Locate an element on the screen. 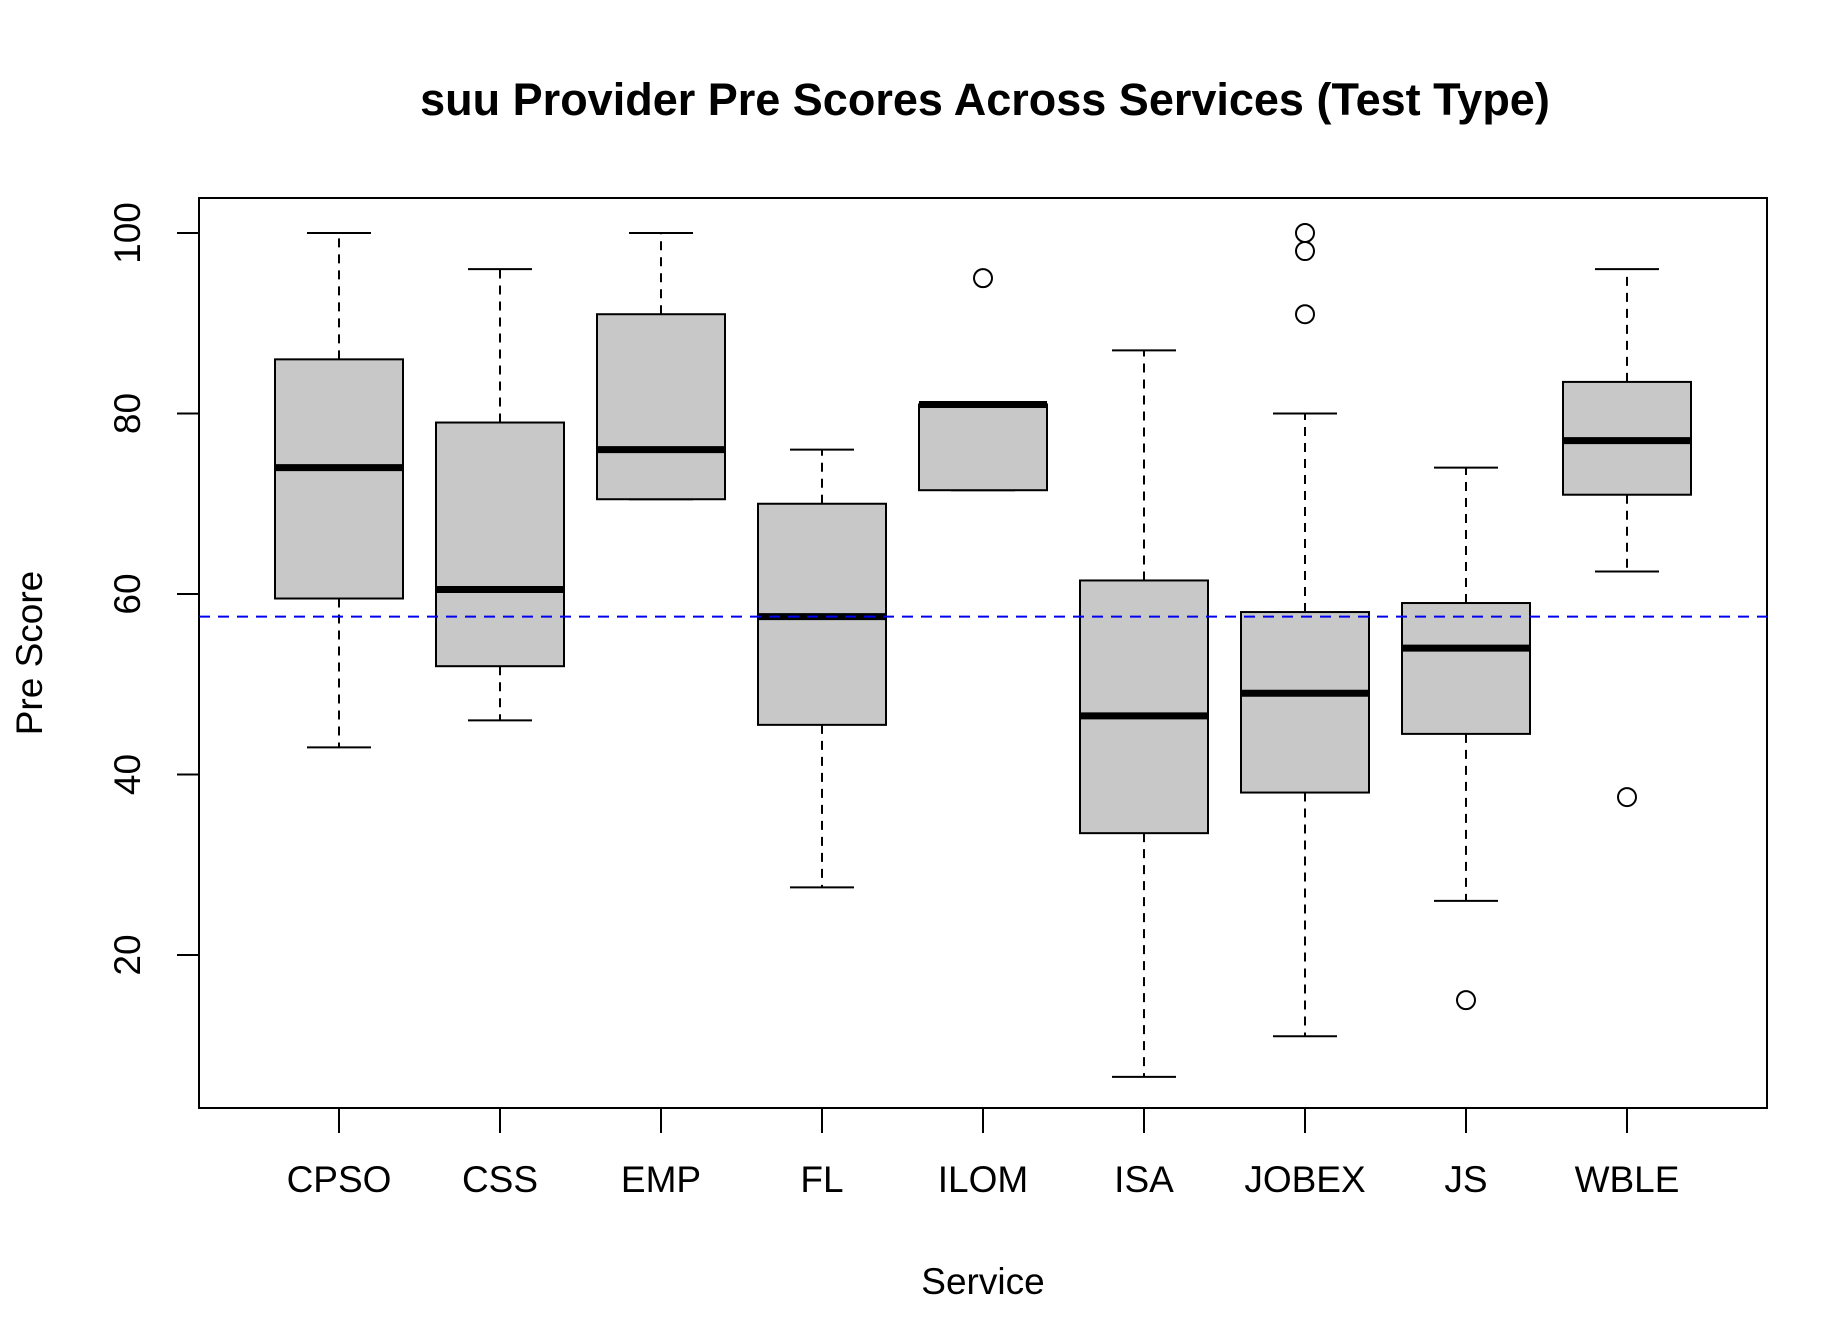 This screenshot has width=1847, height=1340. x-tick-label: JS is located at coordinates (1465, 1179).